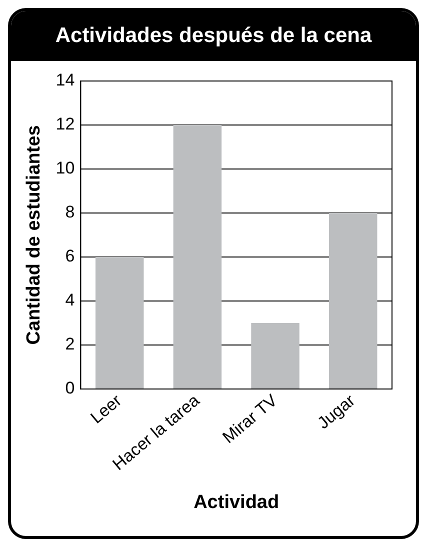 The height and width of the screenshot is (547, 427). Describe the element at coordinates (65, 80) in the screenshot. I see `y-tick-label: 14` at that location.